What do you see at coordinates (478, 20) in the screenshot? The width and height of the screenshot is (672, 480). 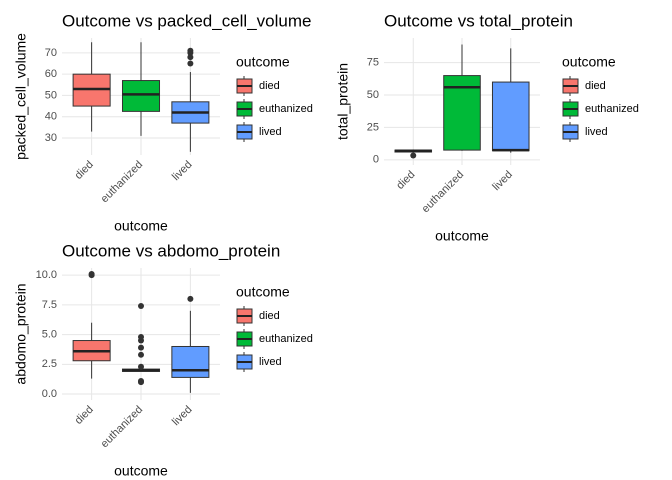 I see `chart-title: Outcome vs total_protein` at bounding box center [478, 20].